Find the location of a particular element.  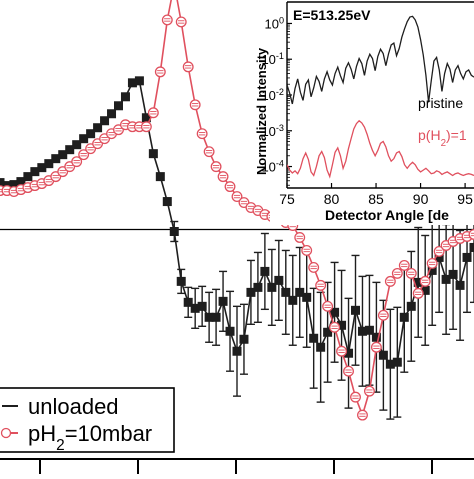

legend-label: unloaded is located at coordinates (73, 406).